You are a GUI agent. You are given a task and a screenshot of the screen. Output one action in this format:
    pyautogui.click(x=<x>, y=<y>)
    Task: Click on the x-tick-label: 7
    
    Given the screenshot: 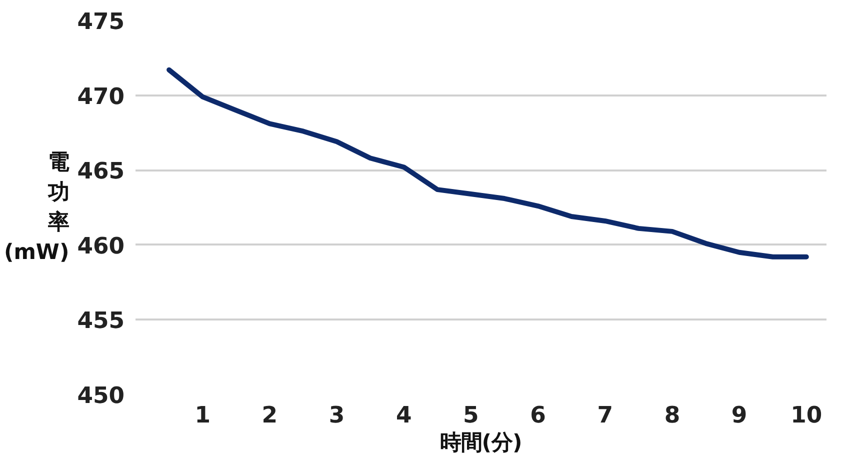 What is the action you would take?
    pyautogui.click(x=605, y=415)
    